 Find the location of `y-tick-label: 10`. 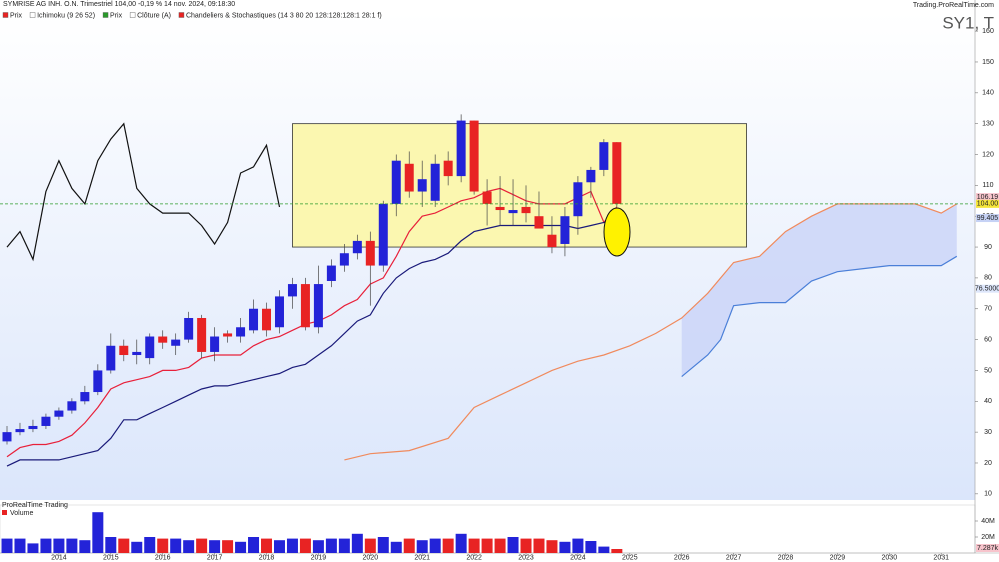

y-tick-label: 10 is located at coordinates (988, 494).